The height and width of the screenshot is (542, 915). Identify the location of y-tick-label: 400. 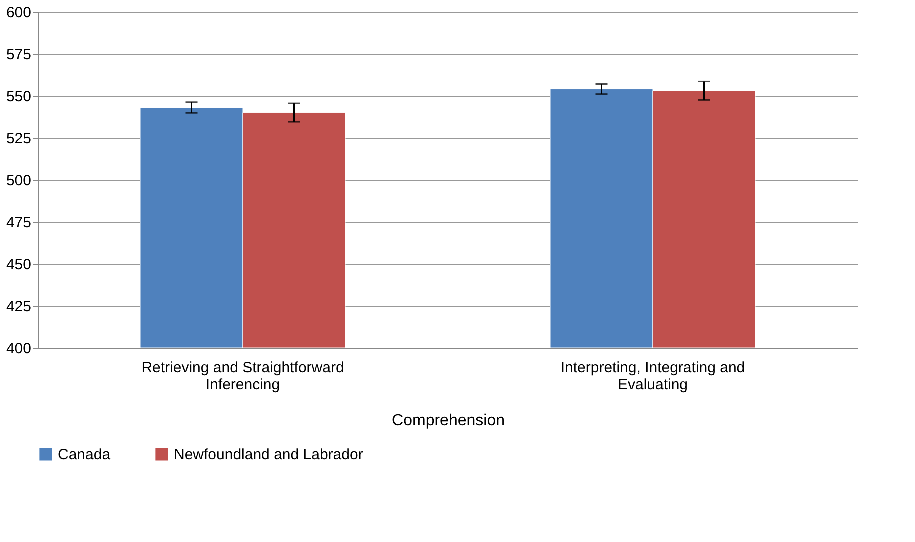
(19, 349).